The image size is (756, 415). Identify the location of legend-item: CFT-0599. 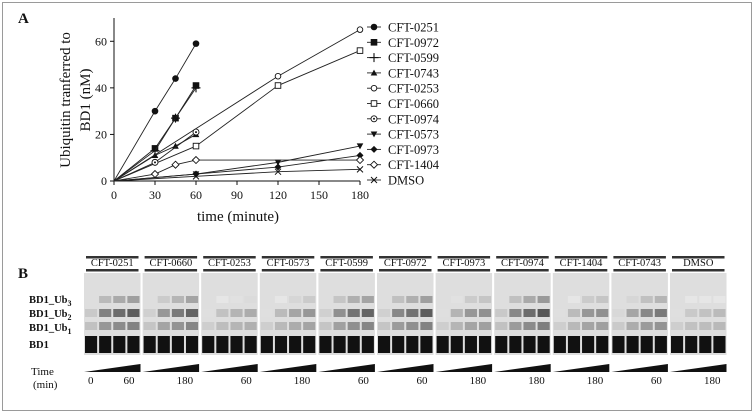
(403, 58).